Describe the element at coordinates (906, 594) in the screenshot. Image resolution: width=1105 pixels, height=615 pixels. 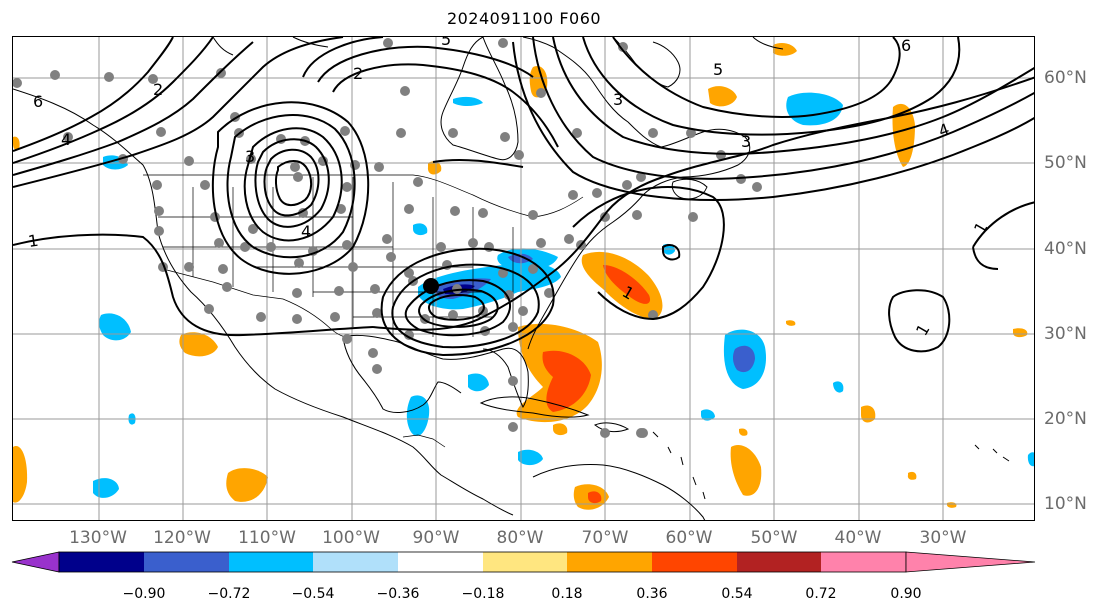
I see `colorbar-tick-label: 0.90` at that location.